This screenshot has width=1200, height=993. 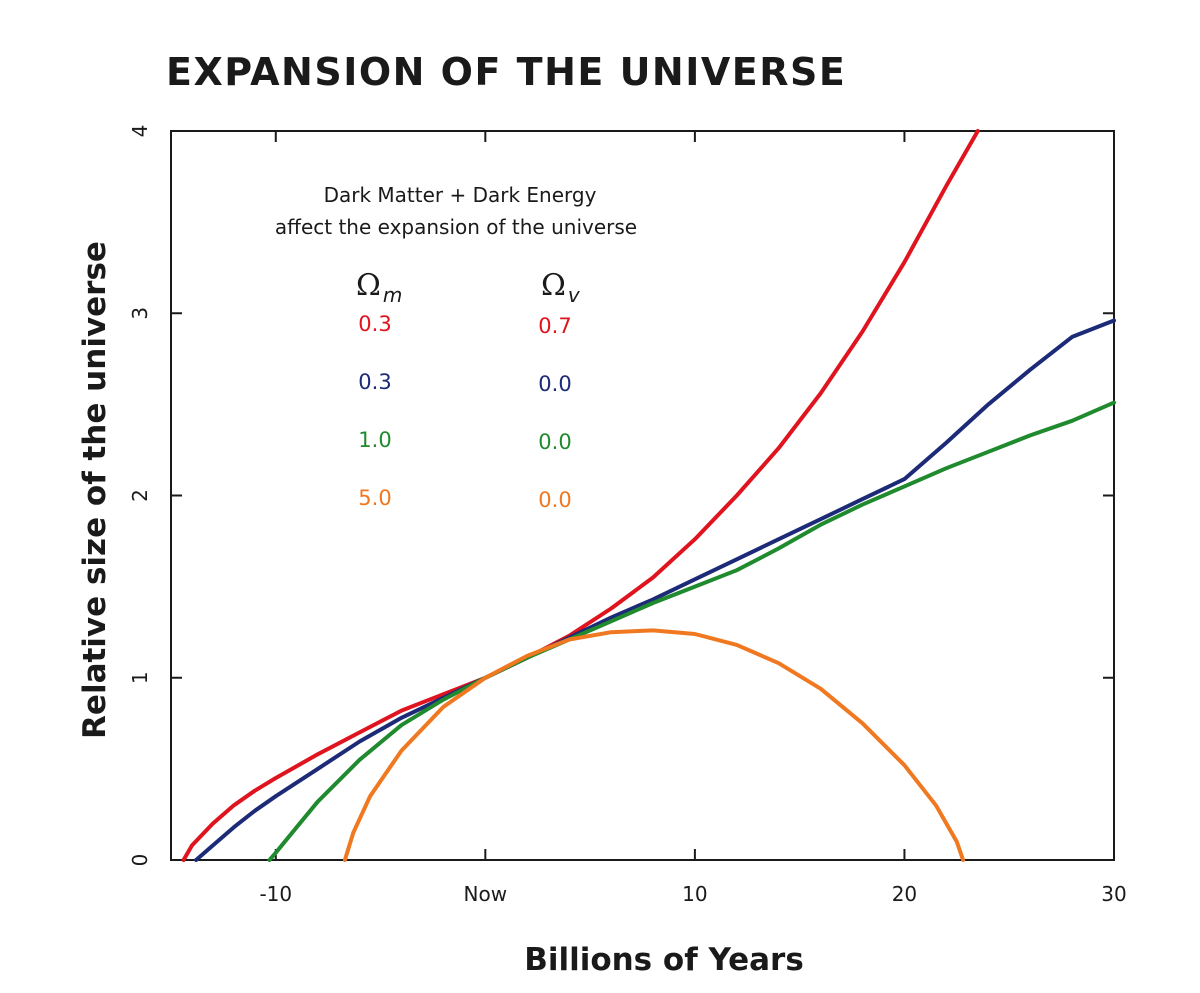 I want to click on y-axis-label: Relative size of the universe, so click(x=95, y=490).